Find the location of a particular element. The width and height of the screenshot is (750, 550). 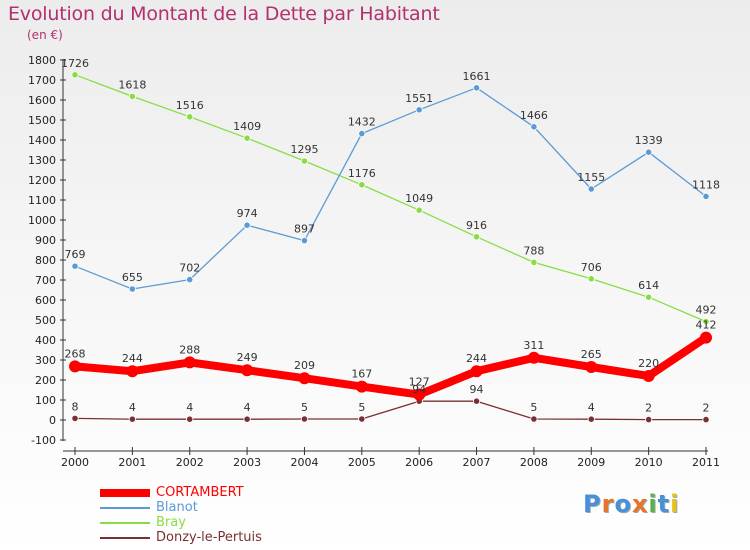

x-tick-label: 2004 is located at coordinates (304, 462).